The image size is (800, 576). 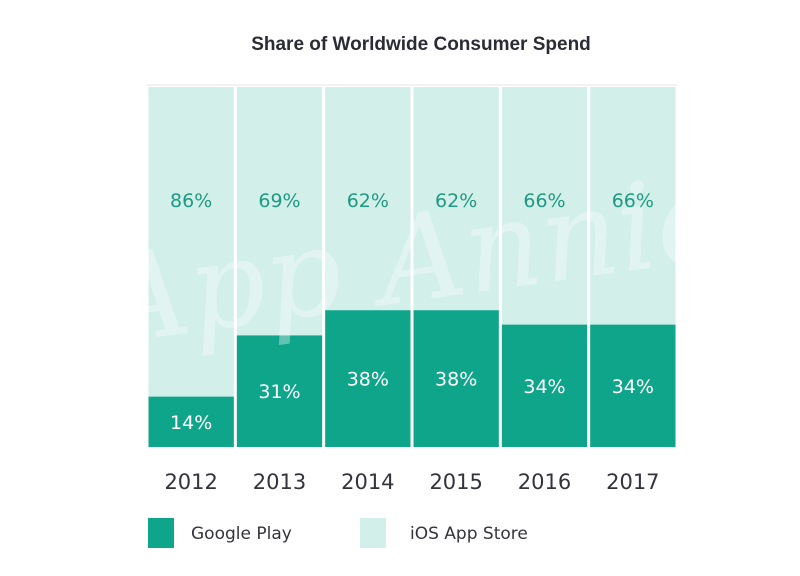 I want to click on label-google-play-2016: 34%, so click(x=544, y=387).